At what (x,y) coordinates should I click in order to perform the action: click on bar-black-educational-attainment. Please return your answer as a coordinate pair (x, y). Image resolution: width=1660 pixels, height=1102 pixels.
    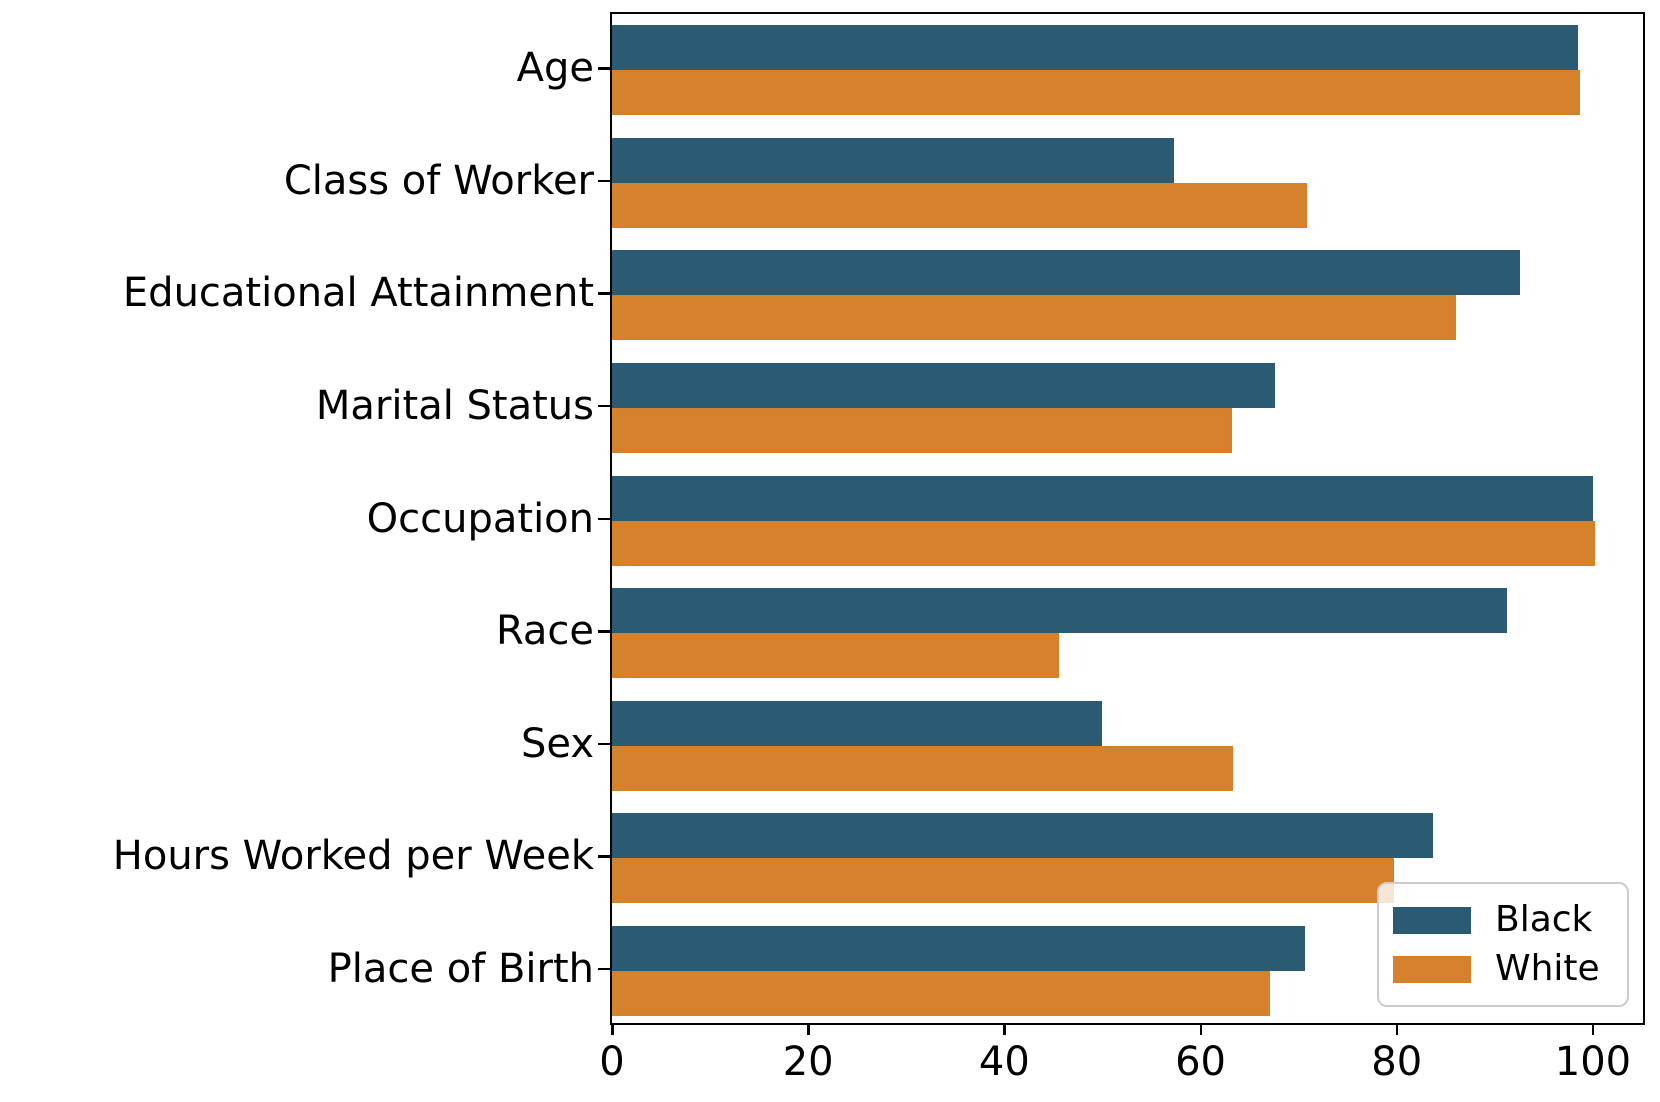
    Looking at the image, I should click on (1066, 273).